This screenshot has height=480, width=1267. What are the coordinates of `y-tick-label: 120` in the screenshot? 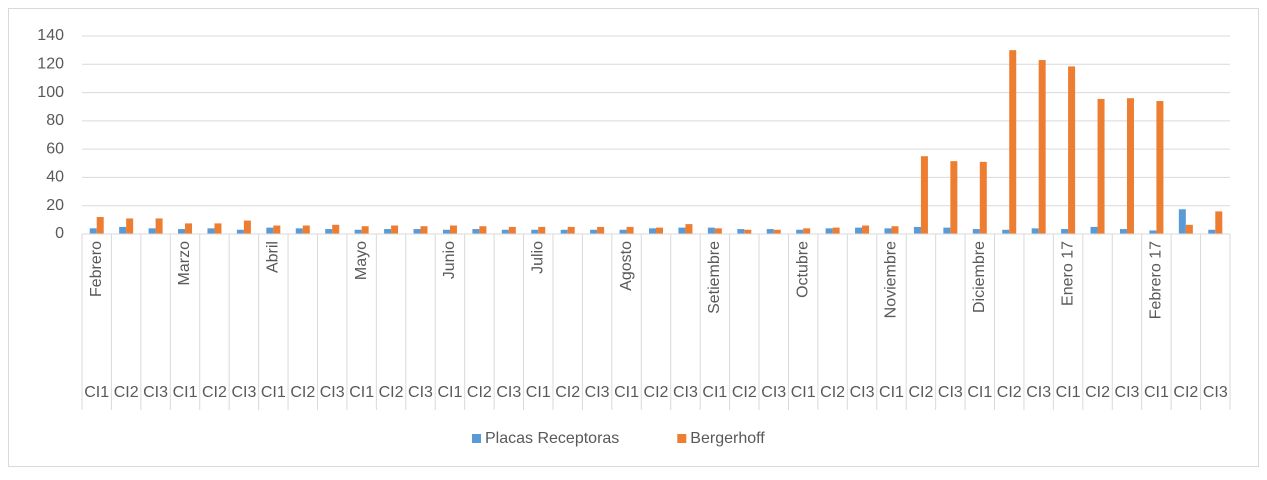 It's located at (50, 64).